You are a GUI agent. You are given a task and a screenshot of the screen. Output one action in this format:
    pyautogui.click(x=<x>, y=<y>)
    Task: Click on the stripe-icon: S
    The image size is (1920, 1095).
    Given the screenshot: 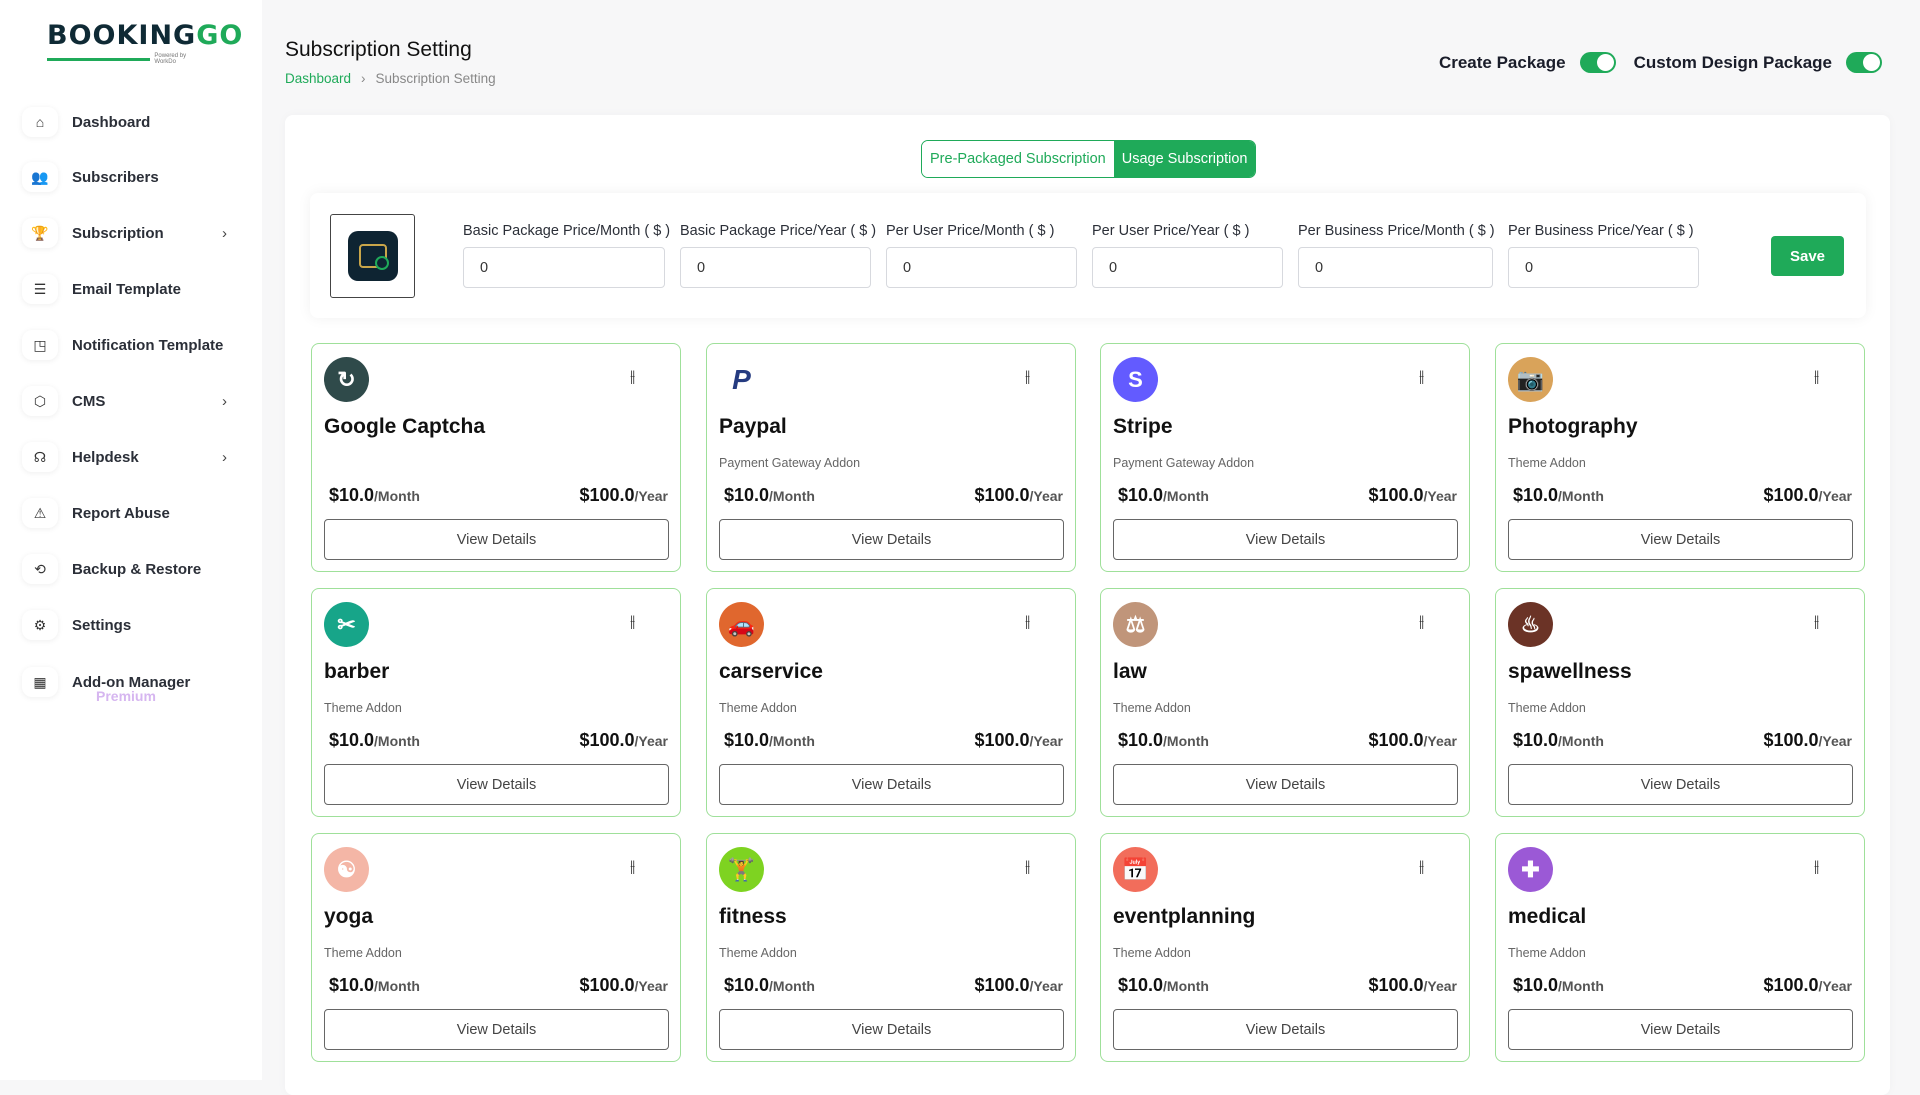 What is the action you would take?
    pyautogui.click(x=1135, y=379)
    